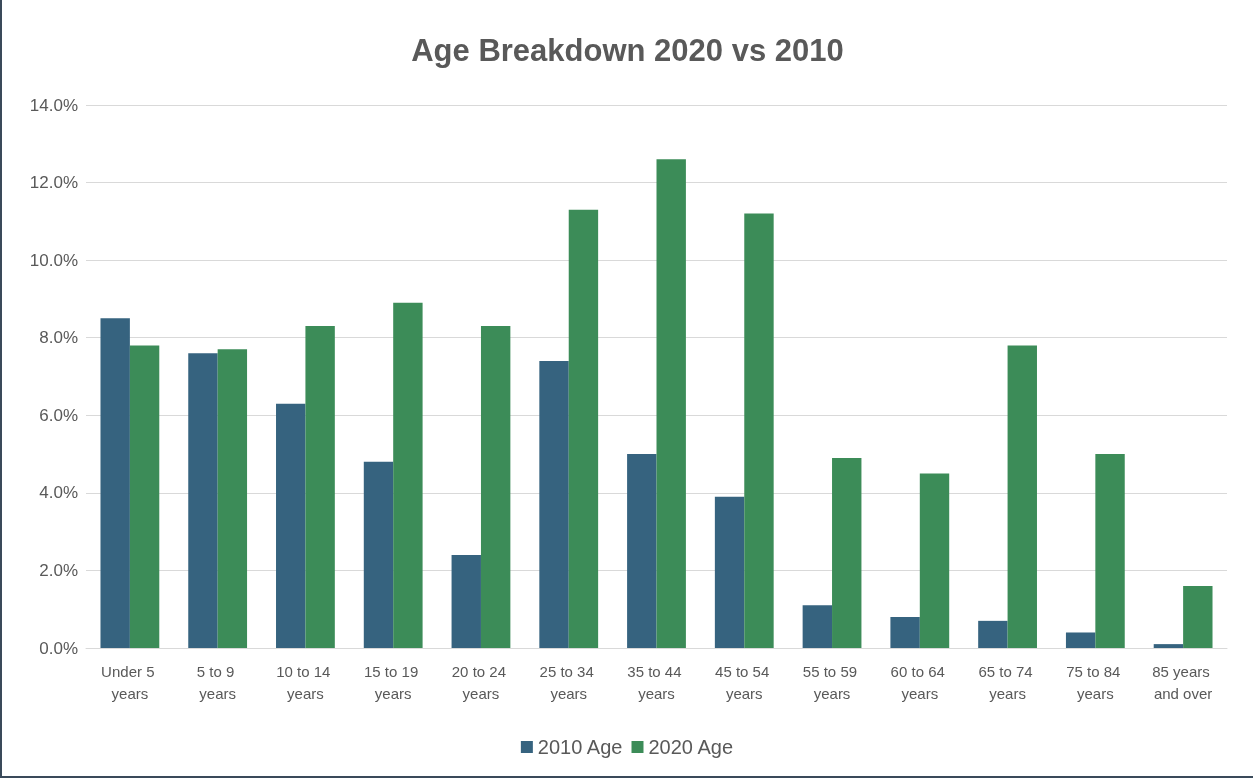  Describe the element at coordinates (53, 183) in the screenshot. I see `y-tick-label: 12.0%` at that location.